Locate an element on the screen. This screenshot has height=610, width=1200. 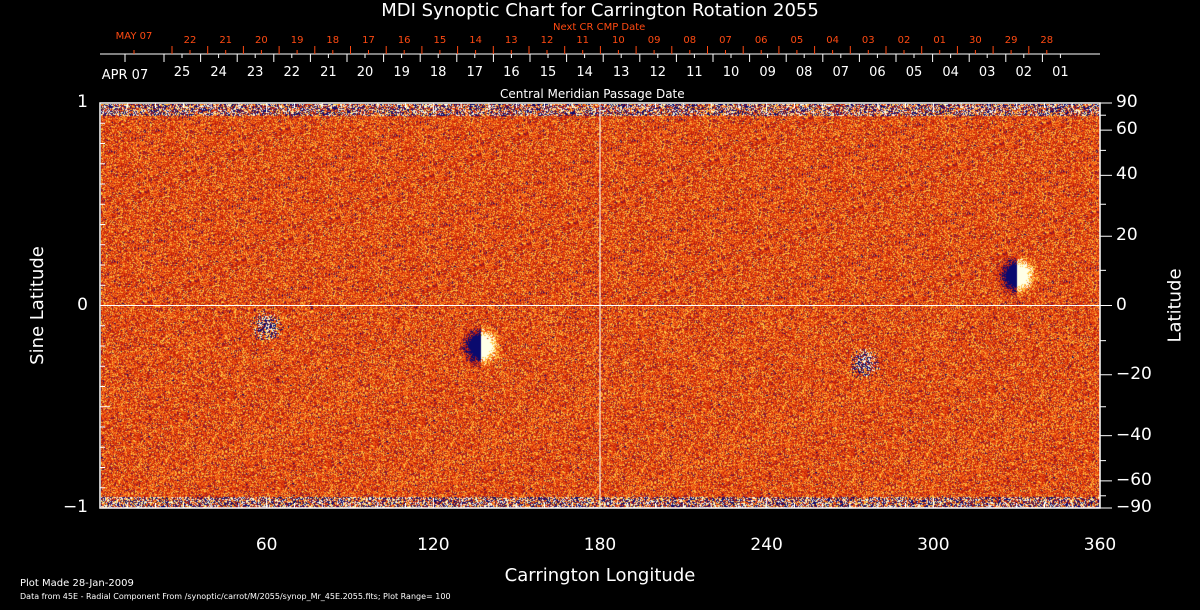
cmp-date-label: 09 is located at coordinates (767, 72).